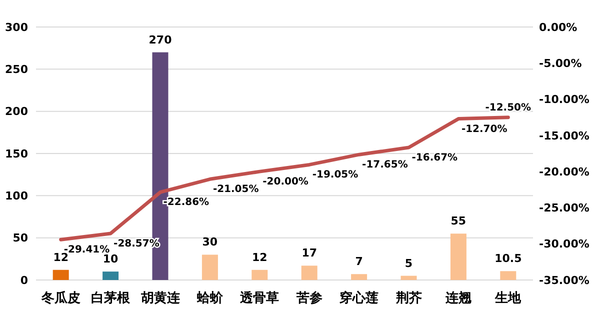 The image size is (599, 326). I want to click on x-tick-label: 胡黄连, so click(160, 298).